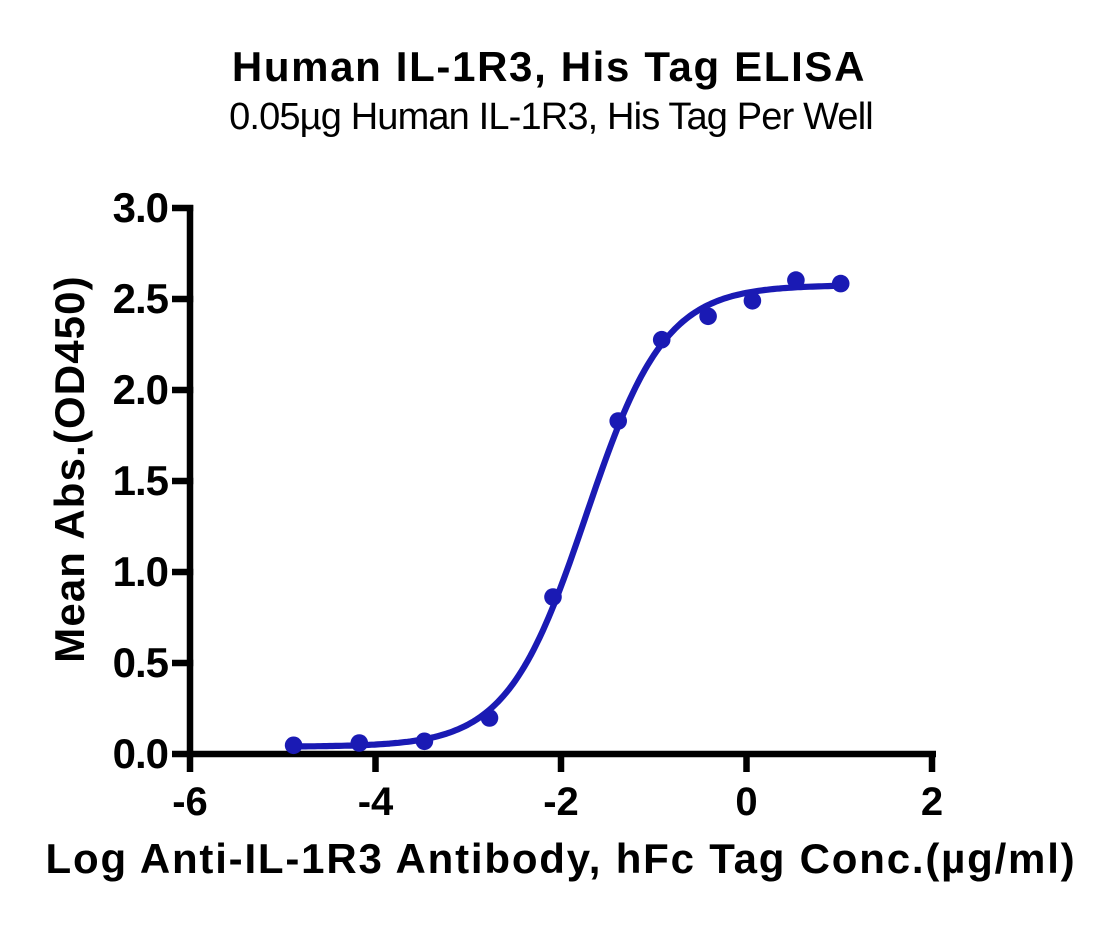 This screenshot has width=1118, height=928. I want to click on svg-text: -4, so click(376, 802).